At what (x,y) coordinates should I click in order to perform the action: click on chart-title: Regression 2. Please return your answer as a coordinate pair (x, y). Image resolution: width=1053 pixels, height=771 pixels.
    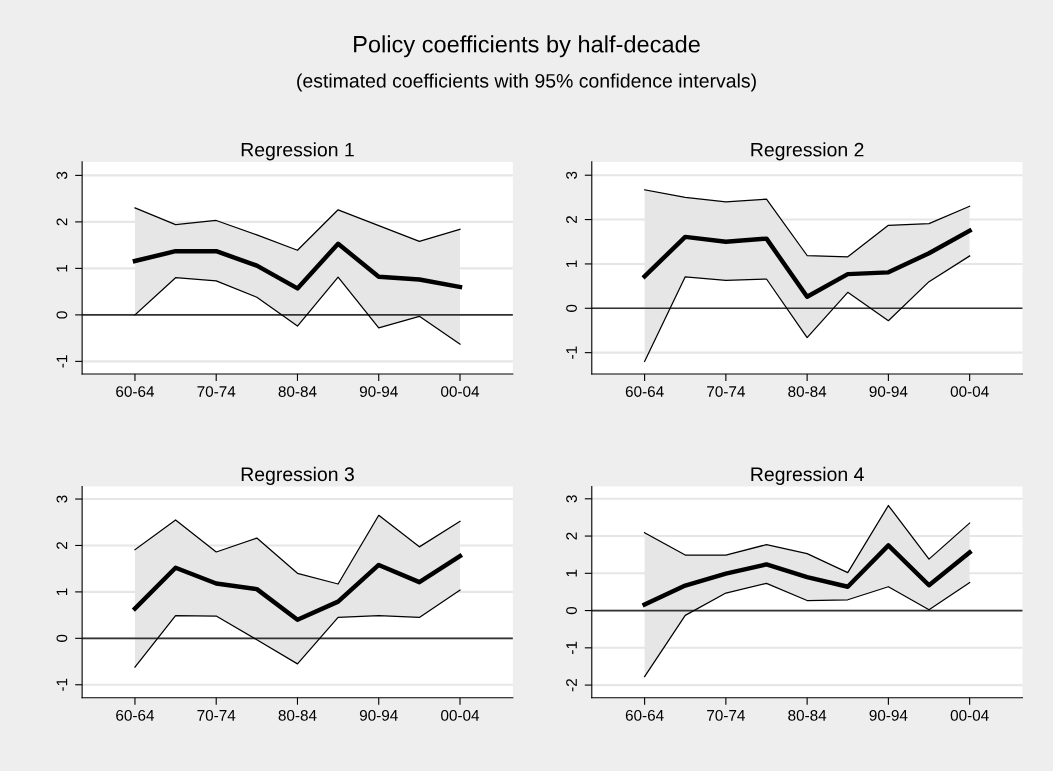
    Looking at the image, I should click on (807, 151).